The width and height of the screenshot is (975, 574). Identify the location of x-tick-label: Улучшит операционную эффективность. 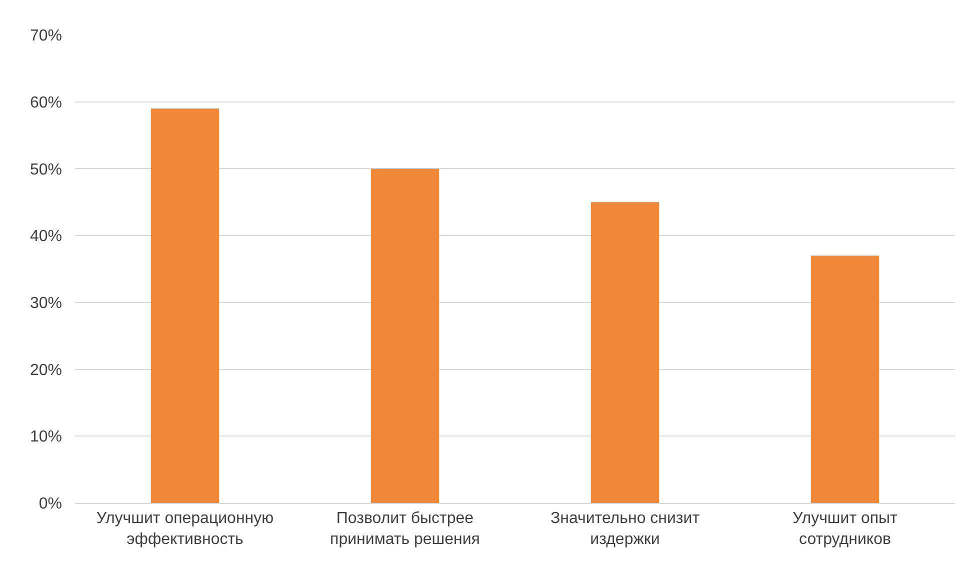
(185, 529).